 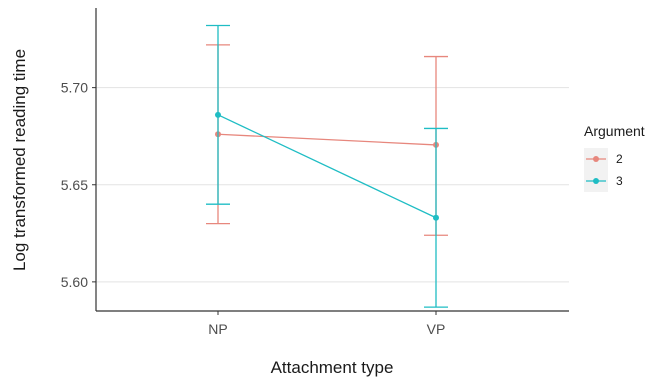 I want to click on legend-item-3: 3, so click(x=603, y=181).